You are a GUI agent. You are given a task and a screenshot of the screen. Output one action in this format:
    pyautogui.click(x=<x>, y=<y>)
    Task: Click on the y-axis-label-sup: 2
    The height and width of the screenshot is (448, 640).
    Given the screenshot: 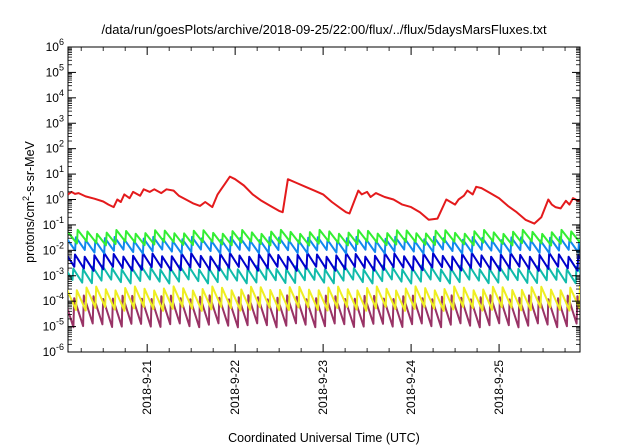 What is the action you would take?
    pyautogui.click(x=26, y=198)
    